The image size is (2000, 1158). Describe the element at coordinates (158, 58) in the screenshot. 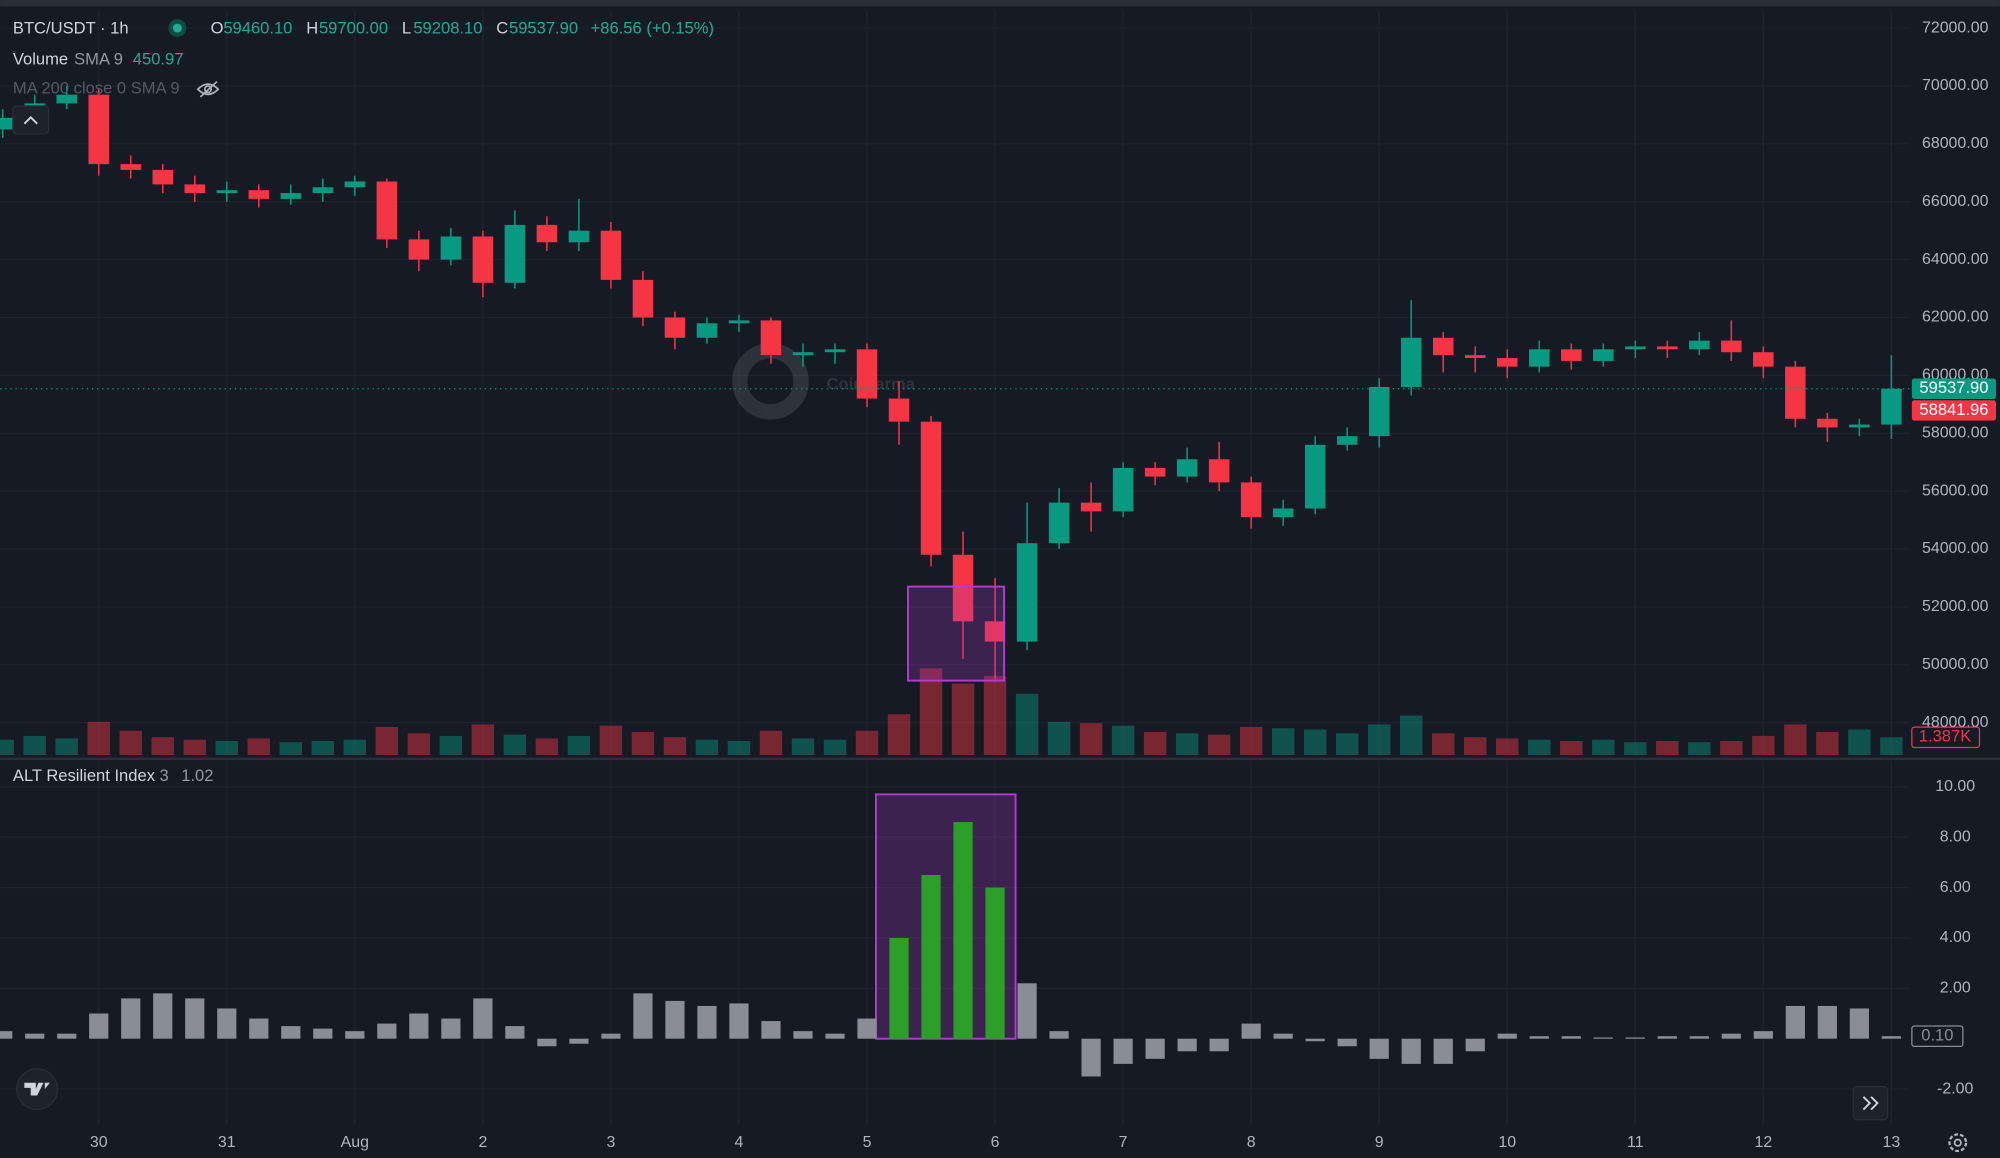

I see `volume-sma-value: 450.97` at that location.